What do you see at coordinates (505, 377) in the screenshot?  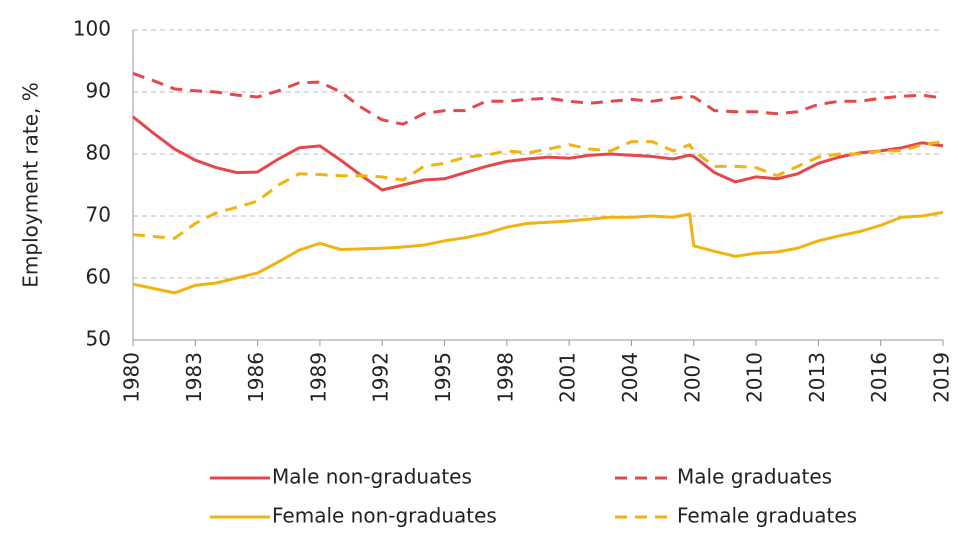 I see `x-tick-label: 1998` at bounding box center [505, 377].